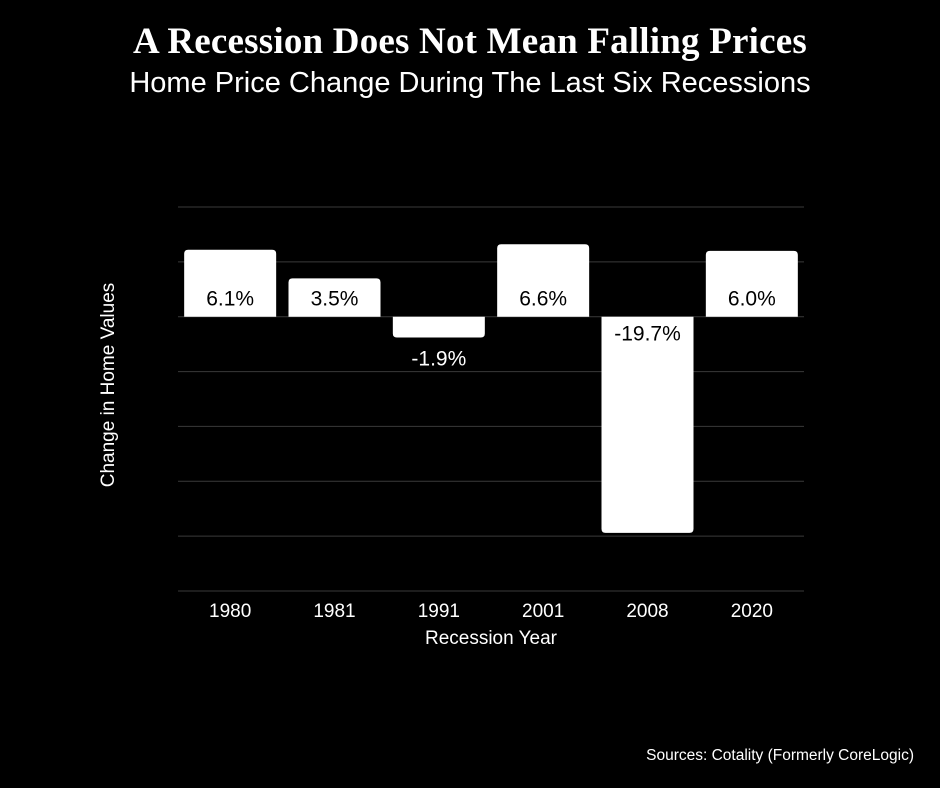 The height and width of the screenshot is (788, 940). I want to click on bar-1980, so click(230, 283).